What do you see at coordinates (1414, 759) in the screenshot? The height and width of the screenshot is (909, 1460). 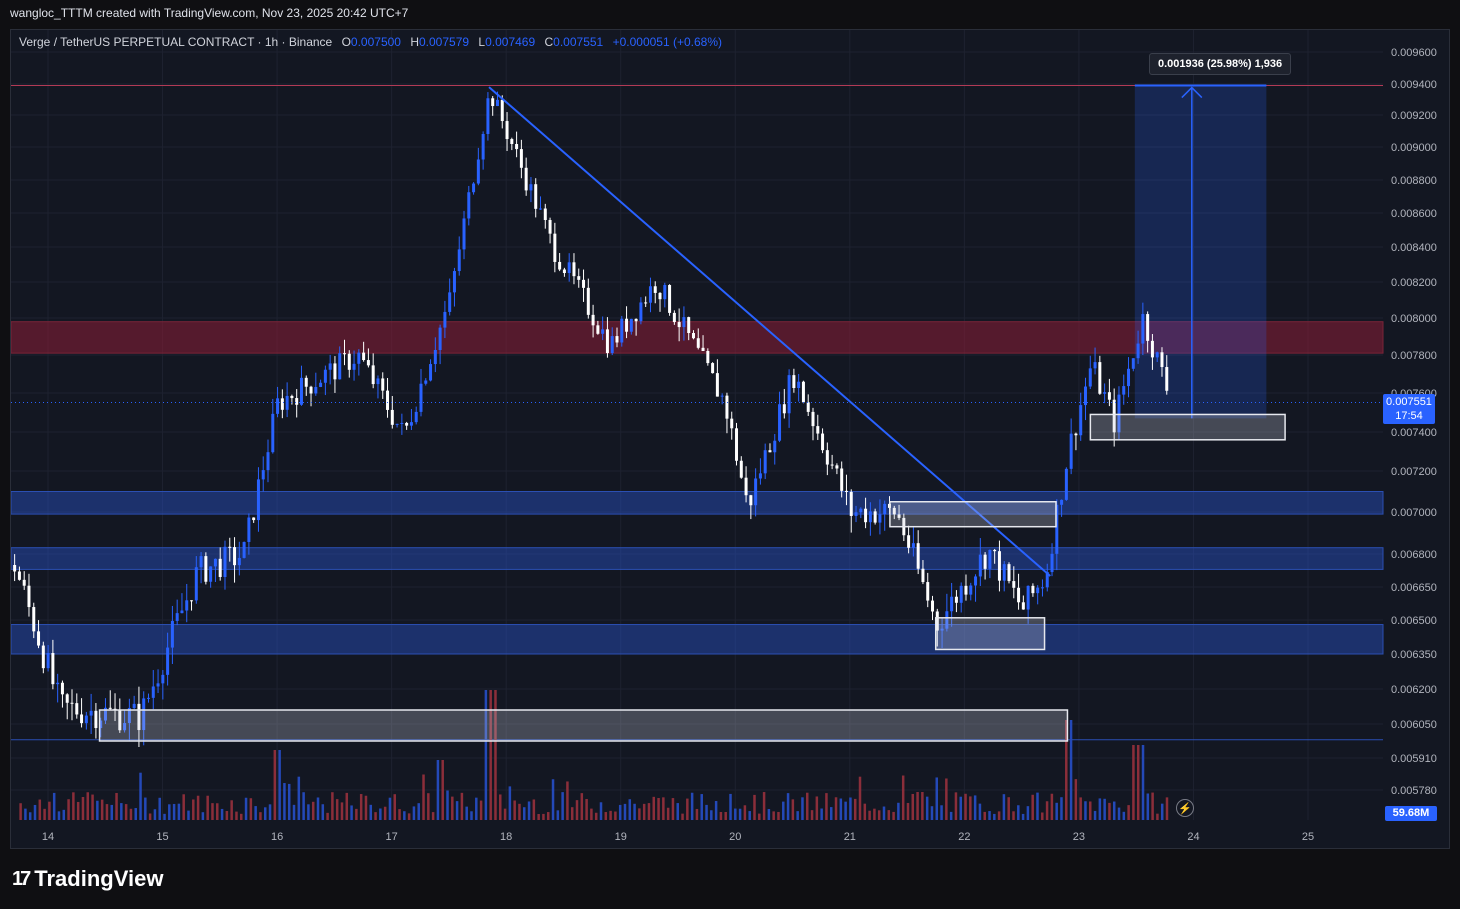 I see `y-tick-label: 0.005910` at bounding box center [1414, 759].